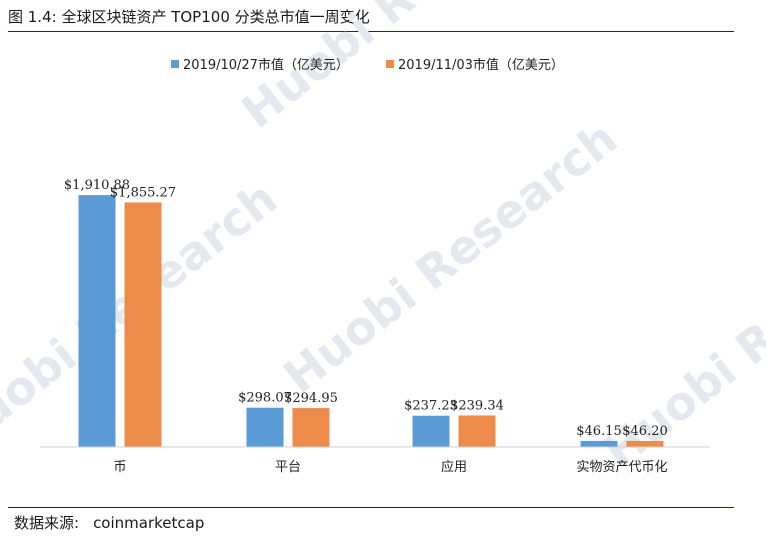 This screenshot has width=766, height=541. I want to click on legend-label: 2019/10/27市值（亿美元）, so click(266, 65).